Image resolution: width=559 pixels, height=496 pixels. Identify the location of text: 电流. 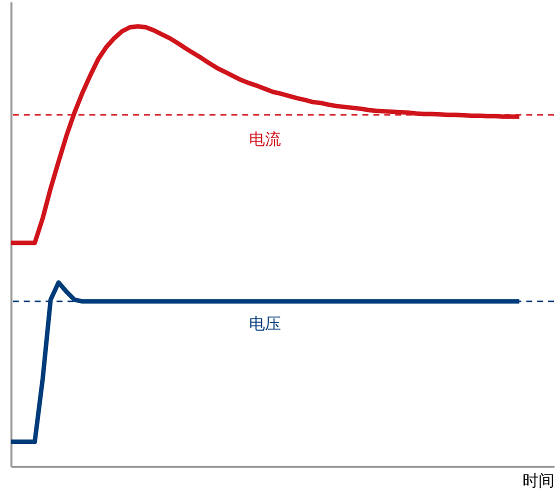
(265, 138).